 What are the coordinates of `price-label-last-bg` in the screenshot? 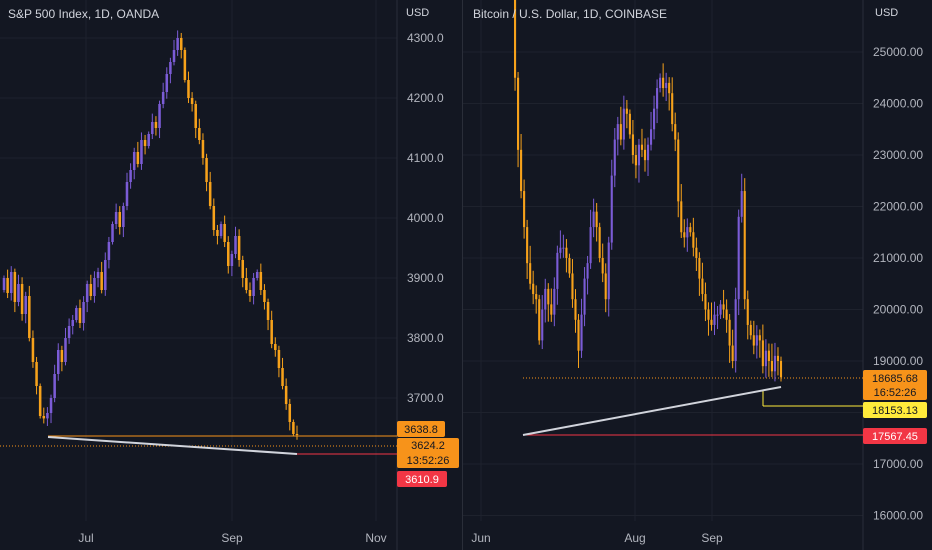 It's located at (421, 429).